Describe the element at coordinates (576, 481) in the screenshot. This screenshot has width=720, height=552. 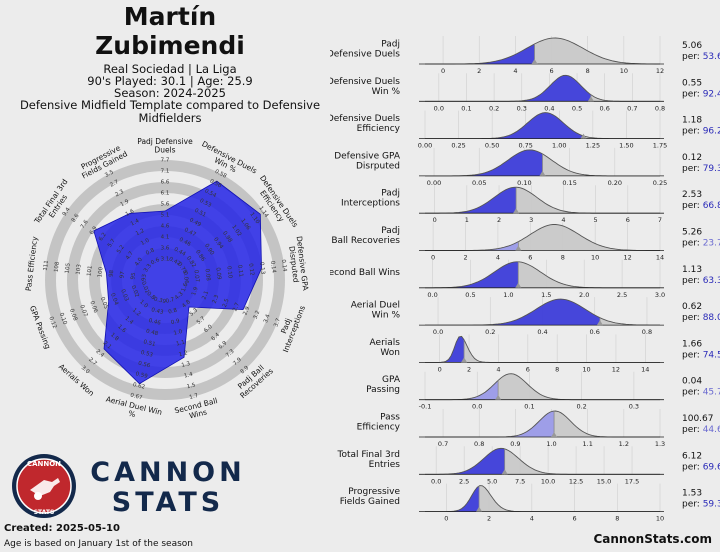
I see `dist-tick-label: 12.5` at that location.